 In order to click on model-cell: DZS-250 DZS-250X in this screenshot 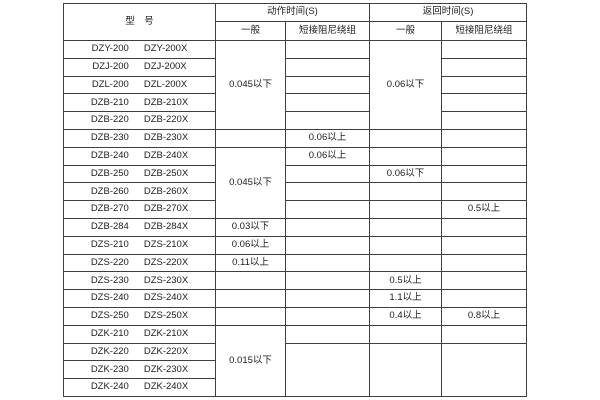, I will do `click(139, 316)`.